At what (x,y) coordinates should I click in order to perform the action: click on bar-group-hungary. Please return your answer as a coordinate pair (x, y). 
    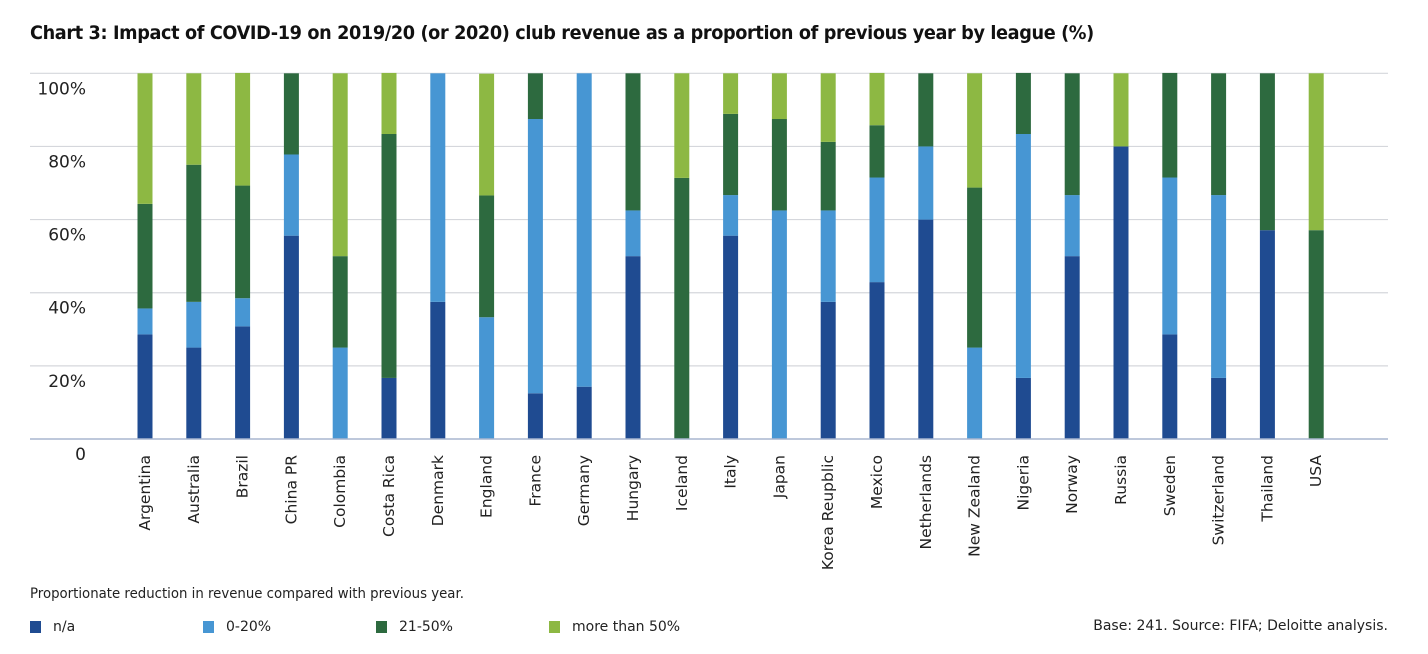
    Looking at the image, I should click on (633, 256).